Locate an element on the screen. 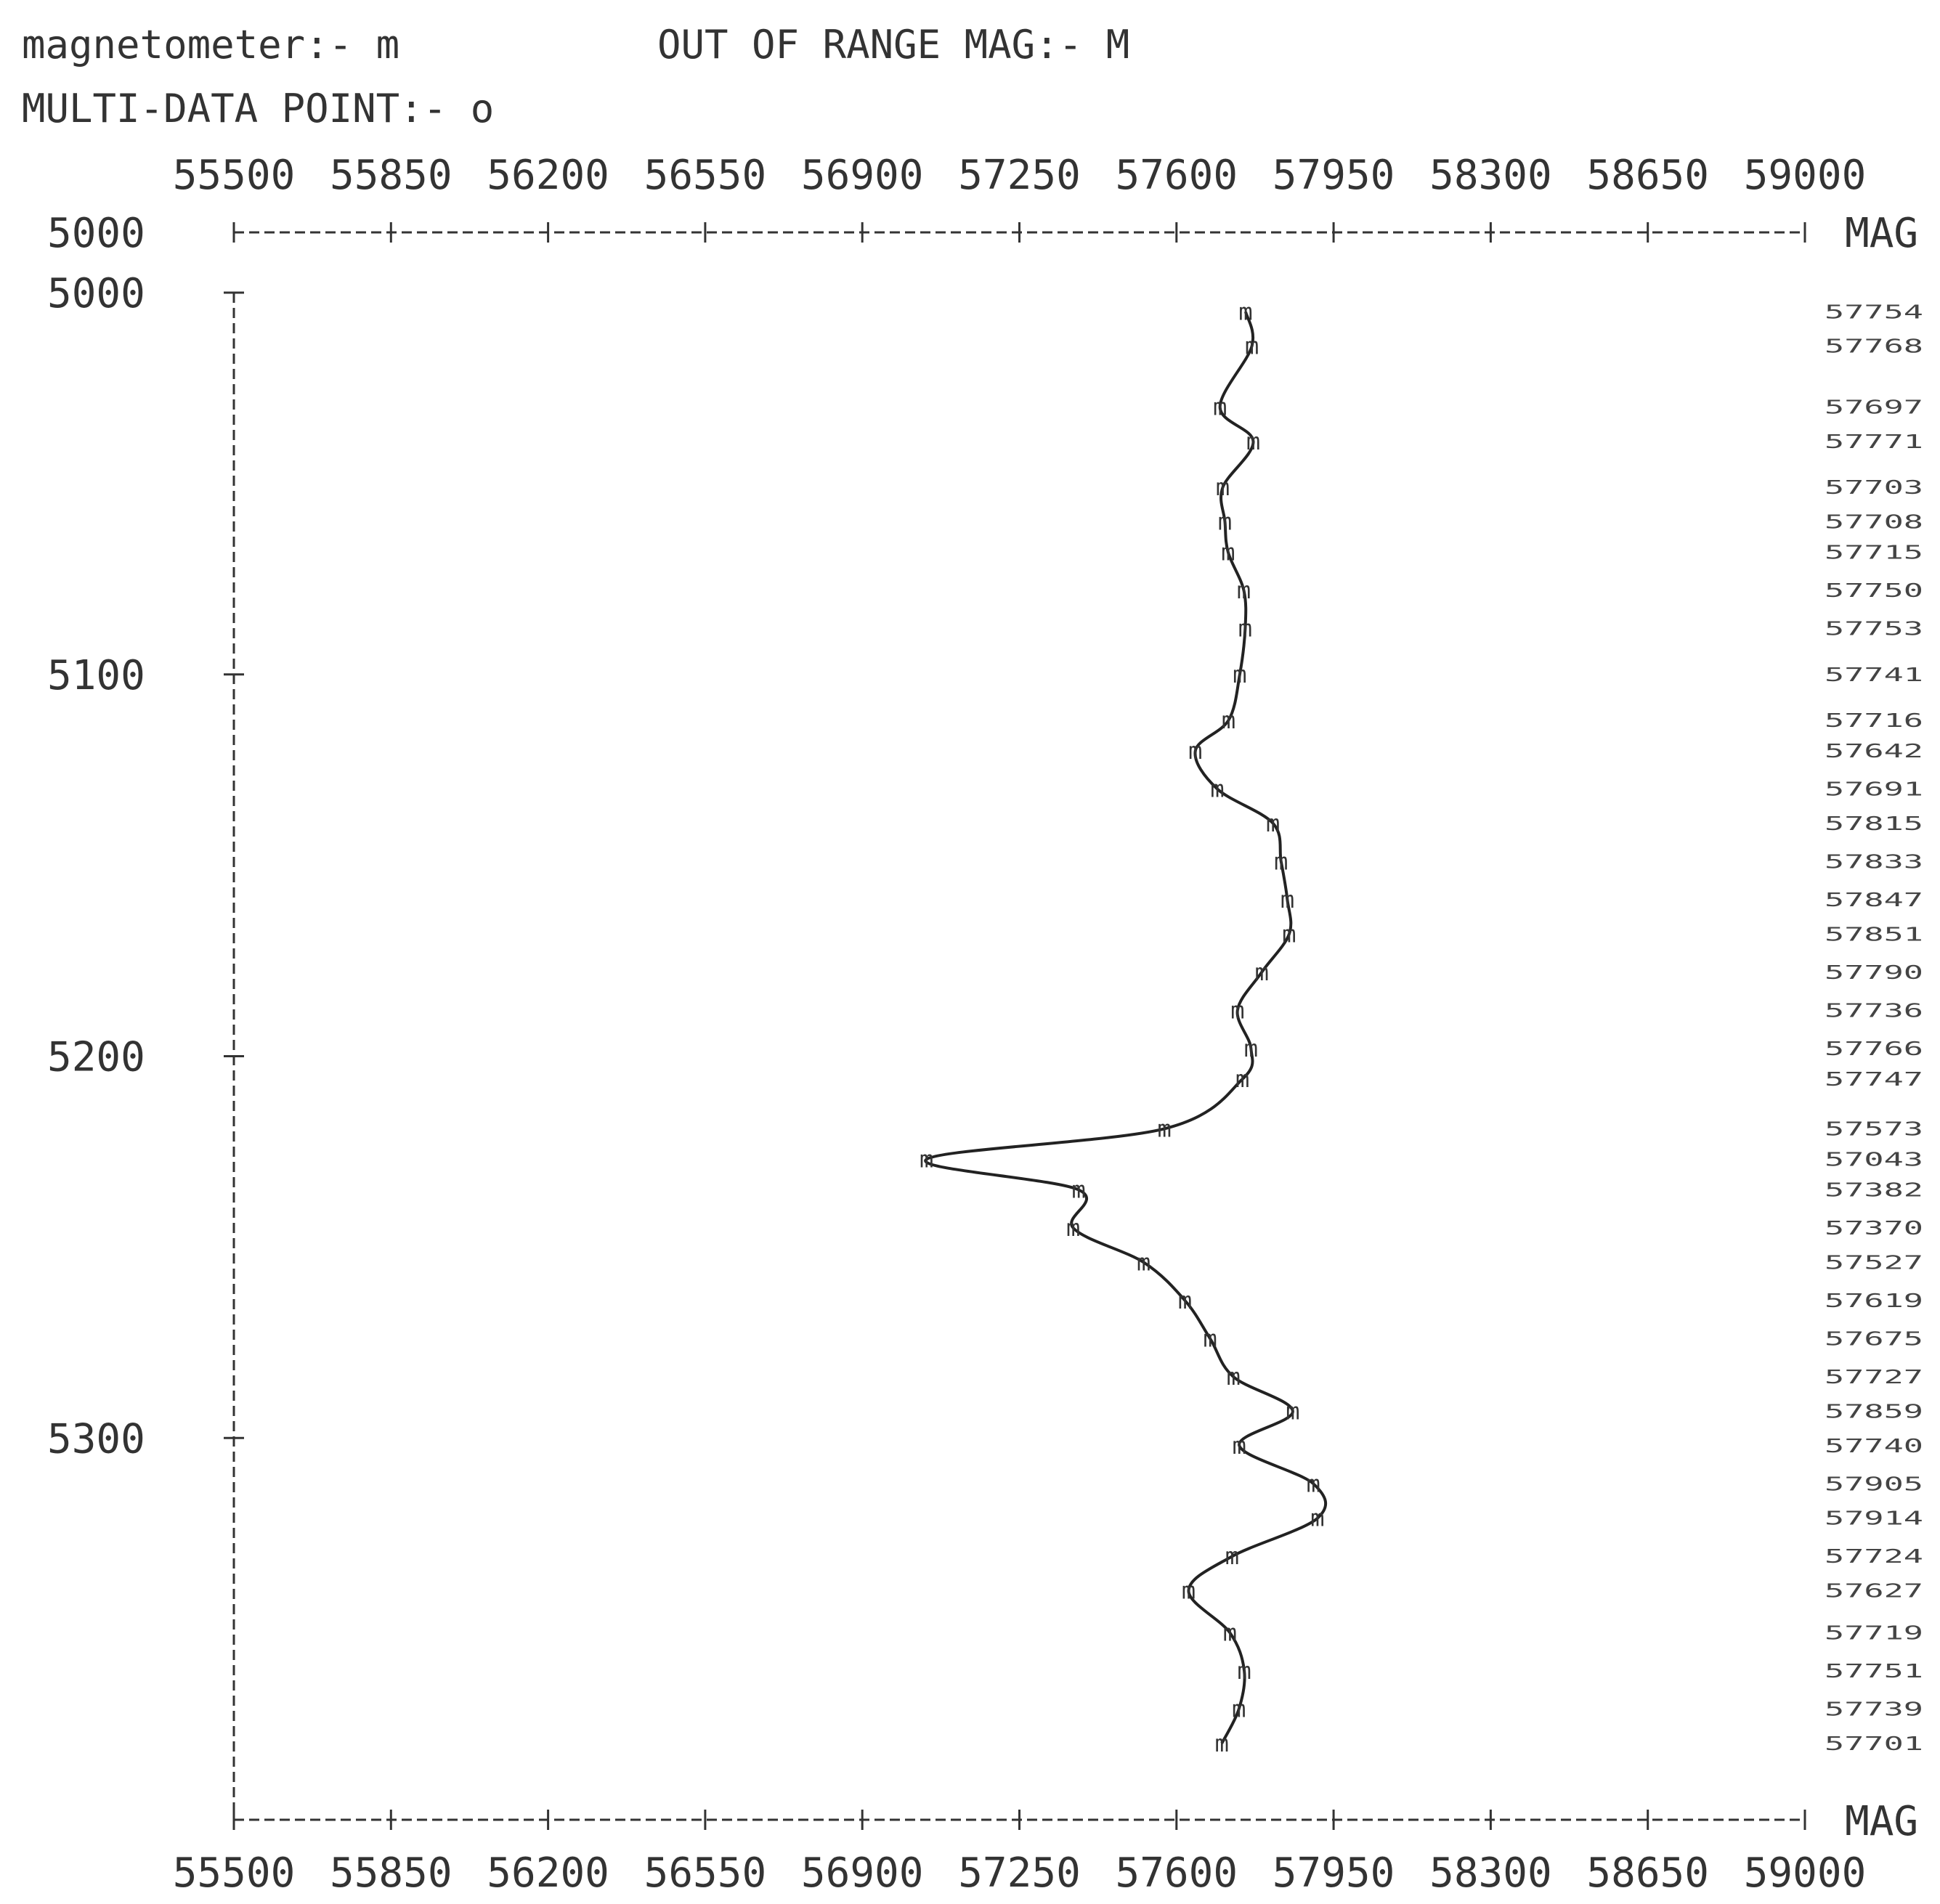  value-label: 57691 is located at coordinates (1874, 789).